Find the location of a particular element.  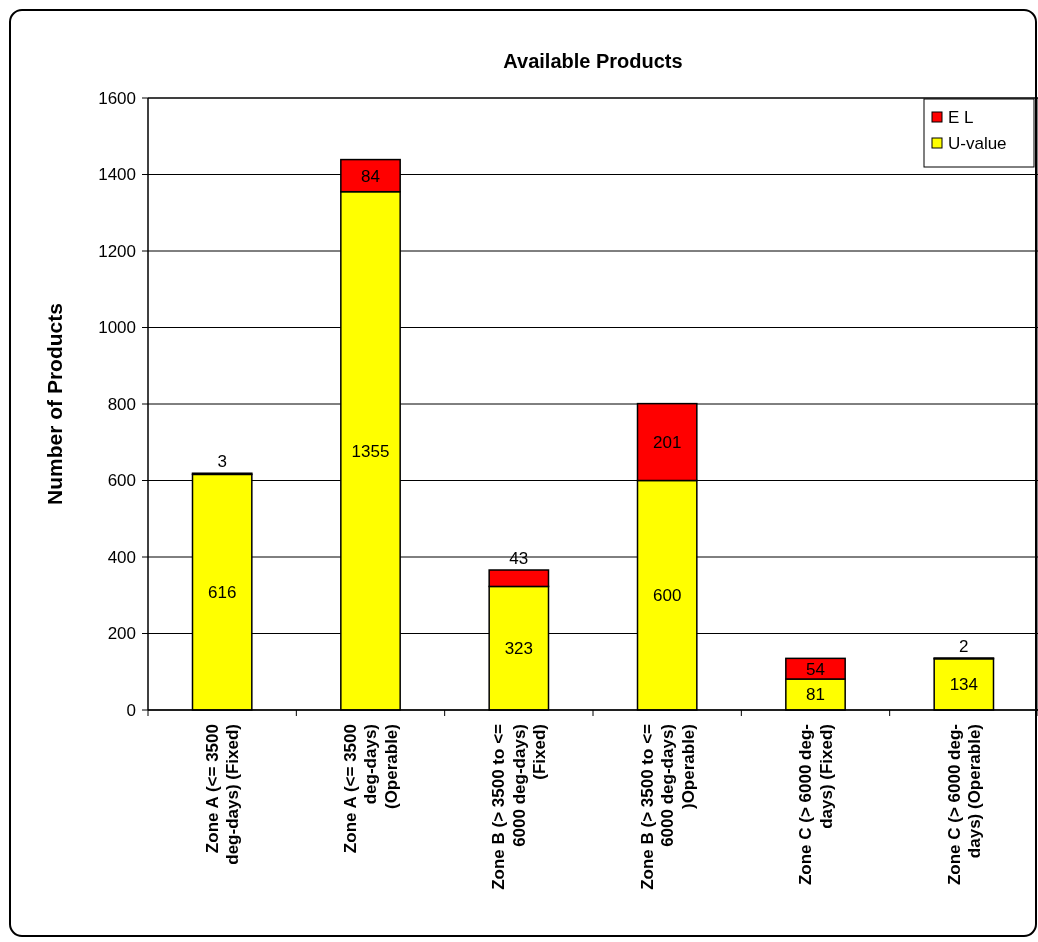

data-label: 2 is located at coordinates (964, 646).